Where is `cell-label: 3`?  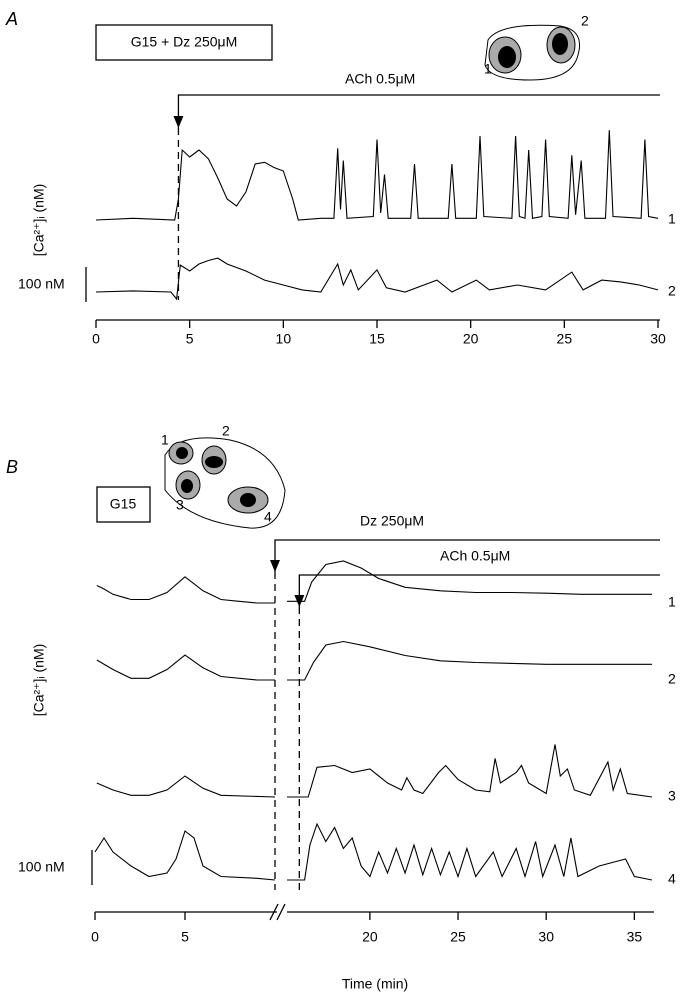
cell-label: 3 is located at coordinates (180, 505).